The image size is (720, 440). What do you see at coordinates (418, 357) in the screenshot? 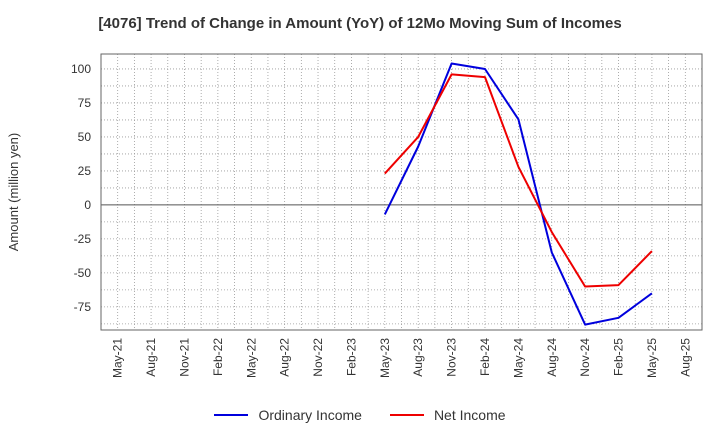
I see `x-tick-label: Aug-23` at bounding box center [418, 357].